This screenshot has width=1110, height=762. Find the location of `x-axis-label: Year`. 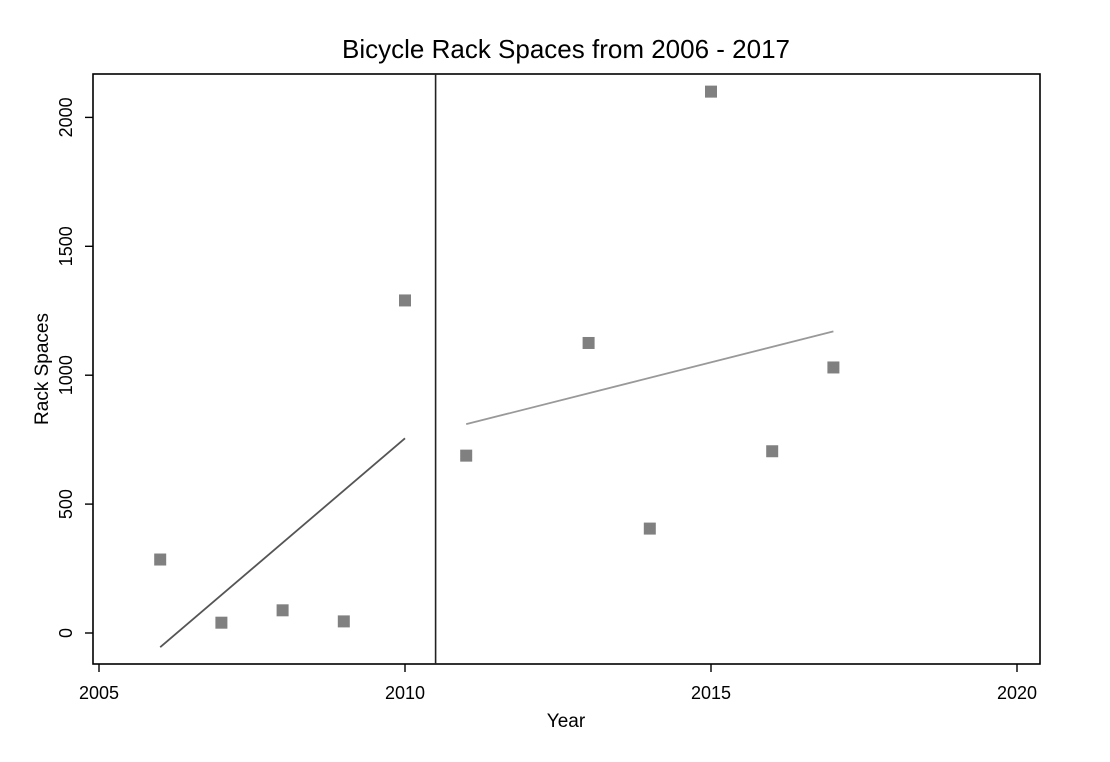

x-axis-label: Year is located at coordinates (566, 721).